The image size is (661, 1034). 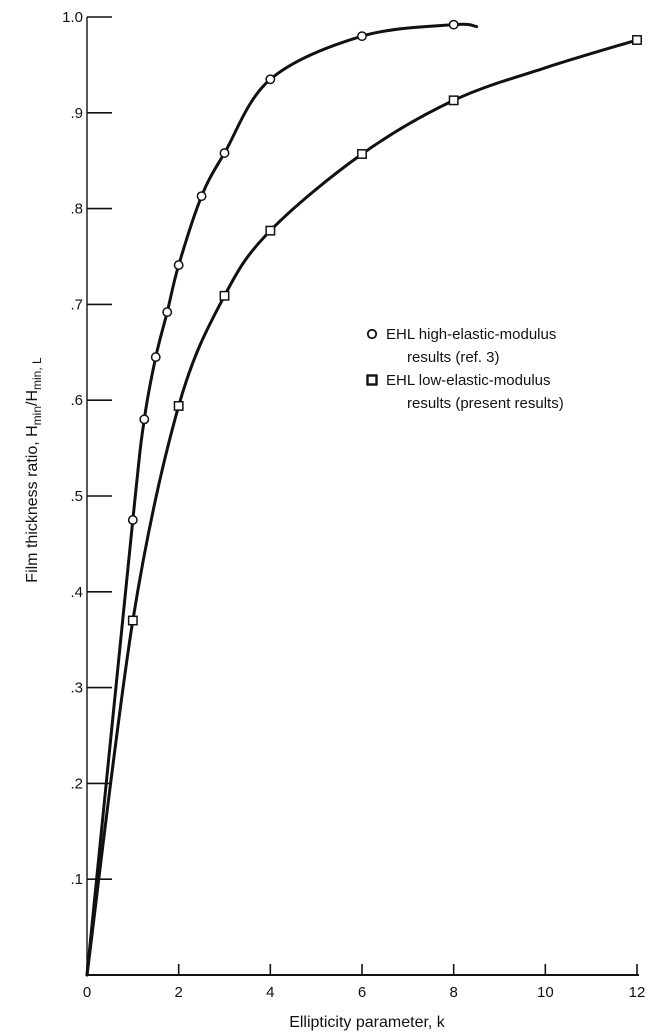 I want to click on y-tick-label: .5, so click(x=76, y=496).